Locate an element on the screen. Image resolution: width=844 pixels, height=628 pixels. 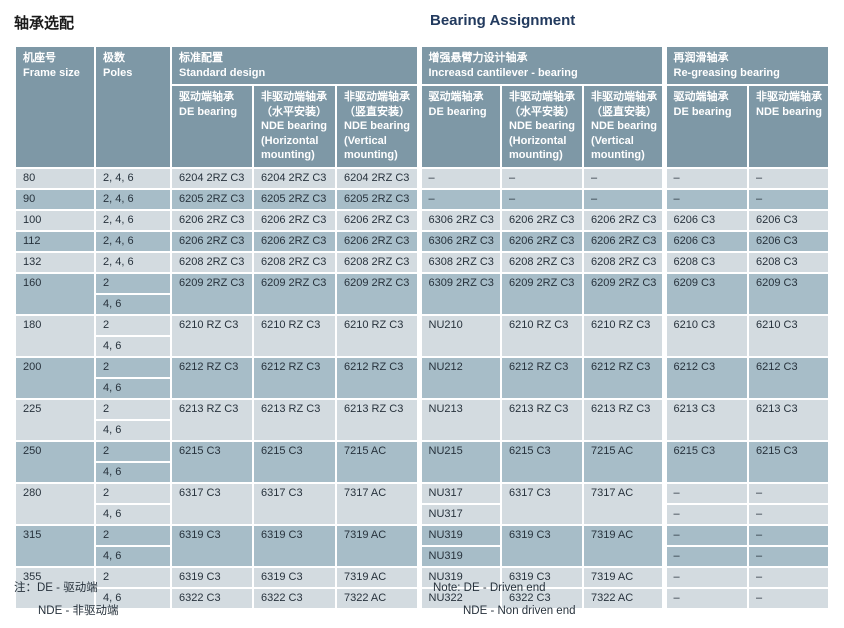
table-cell: 100 is located at coordinates (55, 220).